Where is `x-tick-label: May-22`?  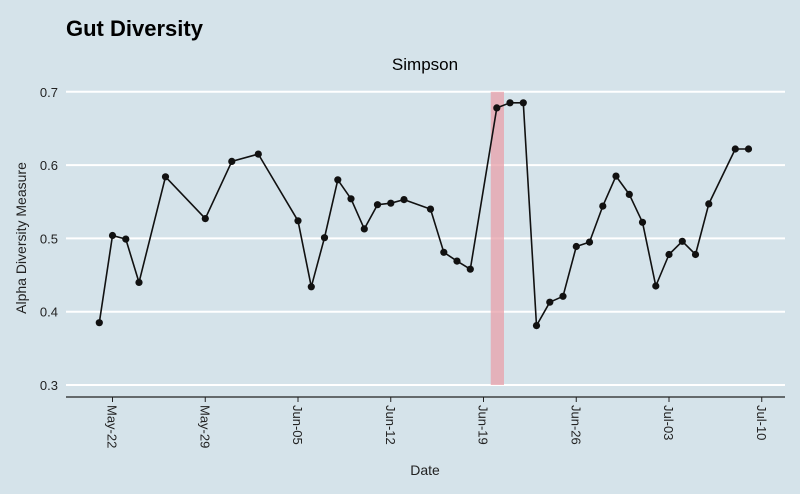
x-tick-label: May-22 is located at coordinates (112, 426).